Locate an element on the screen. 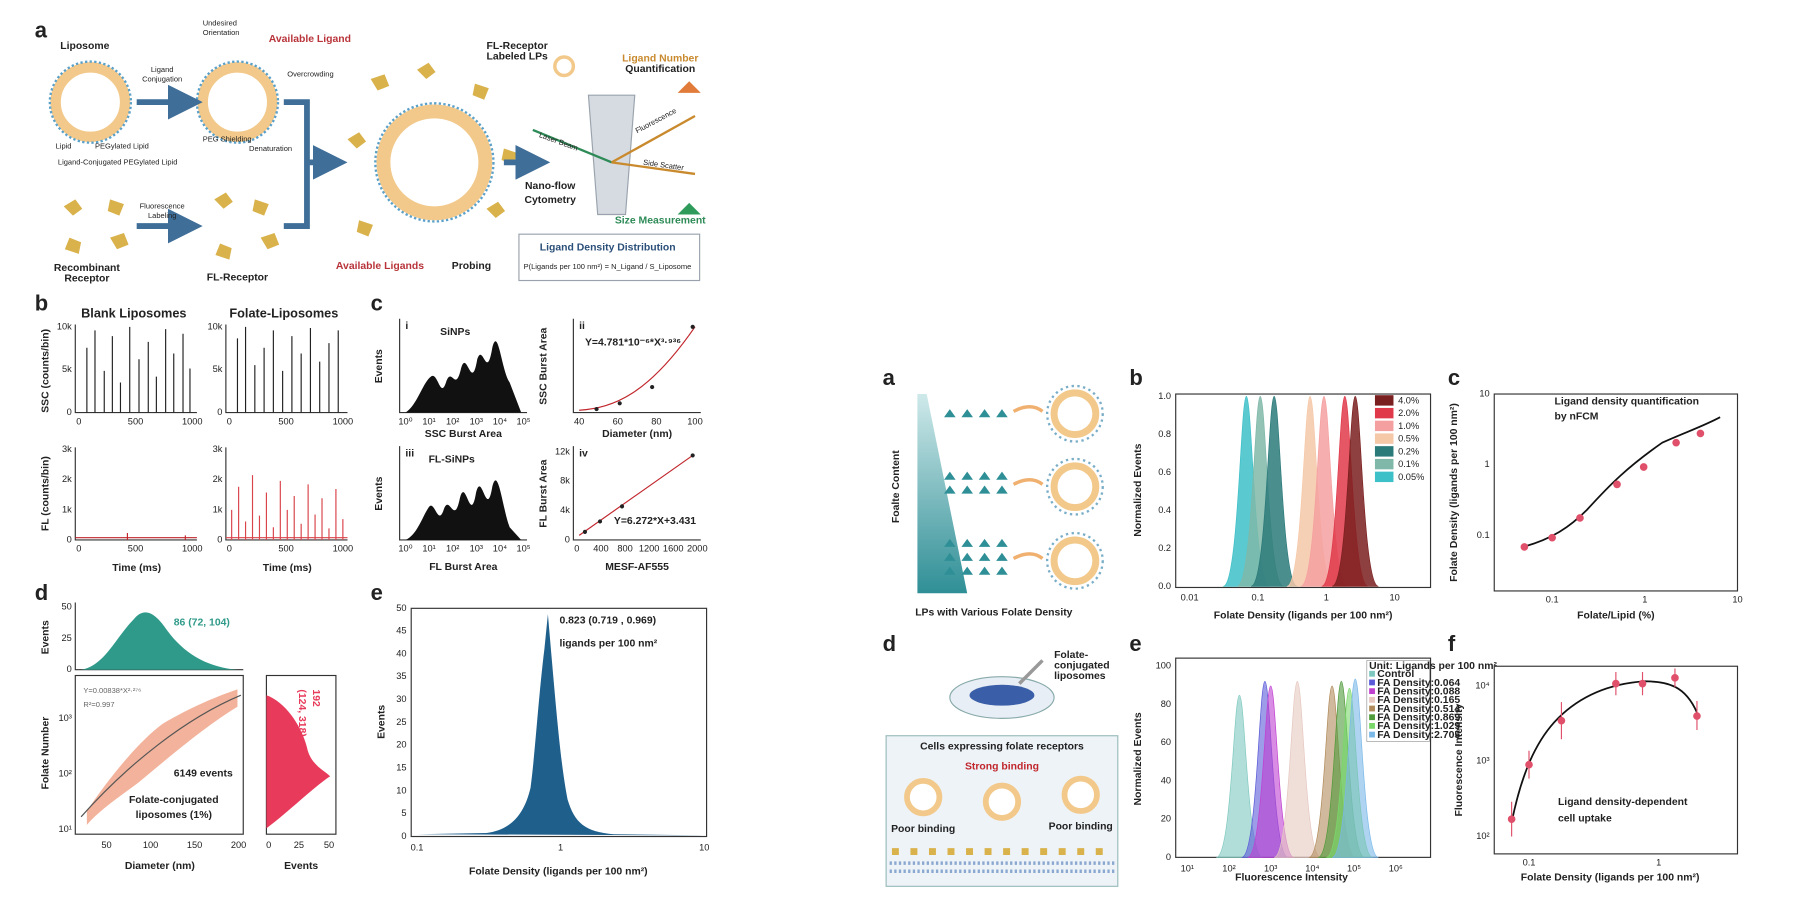 This screenshot has height=912, width=1807. laser is located at coordinates (572, 146).